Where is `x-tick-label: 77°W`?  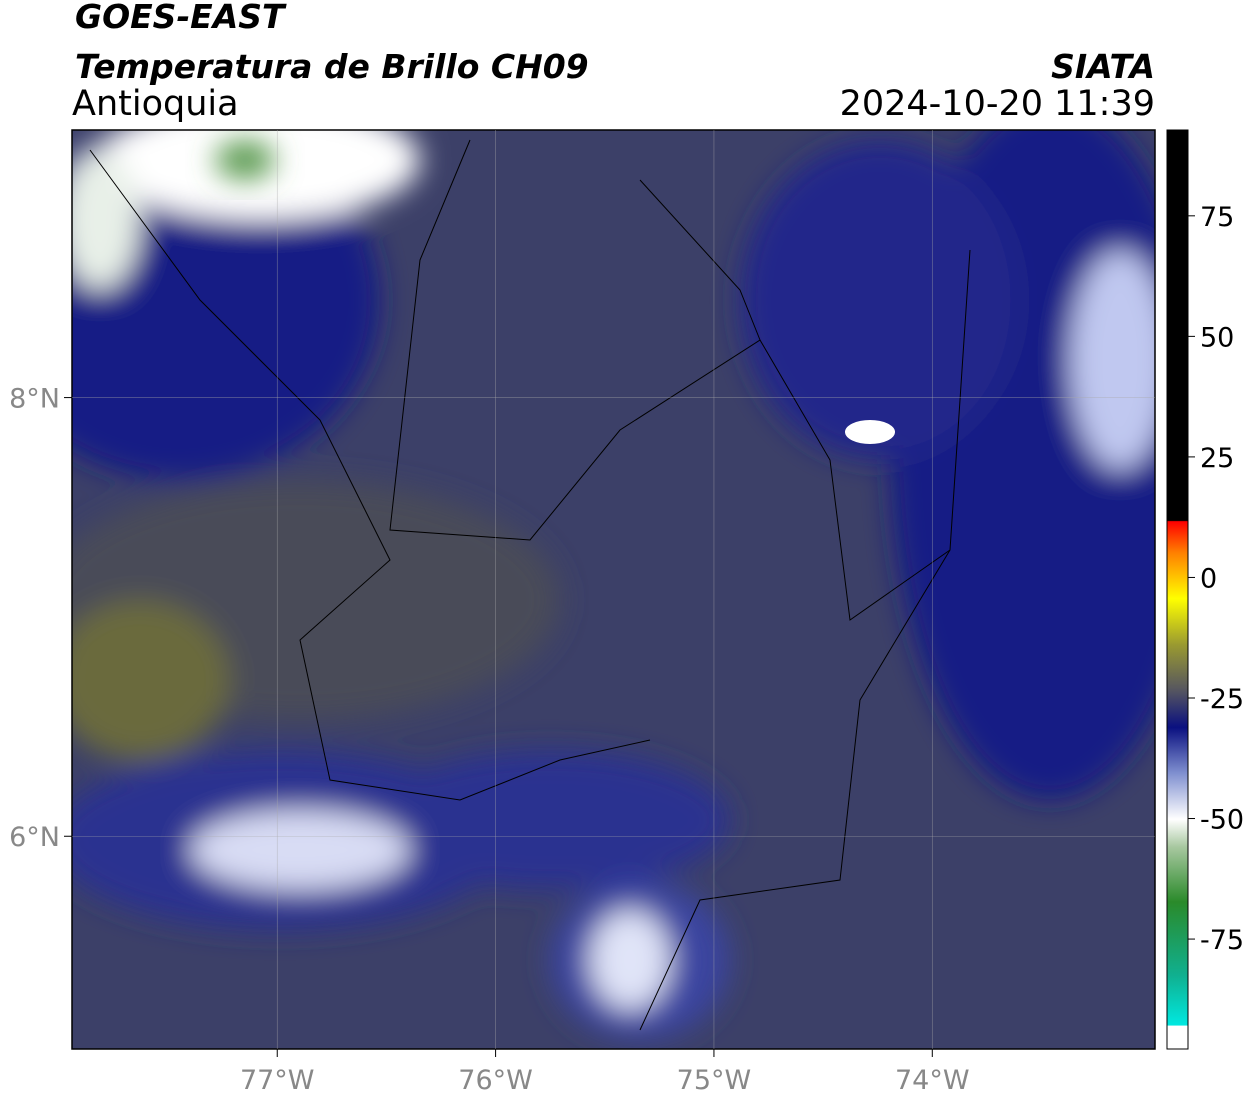
x-tick-label: 77°W is located at coordinates (277, 1080).